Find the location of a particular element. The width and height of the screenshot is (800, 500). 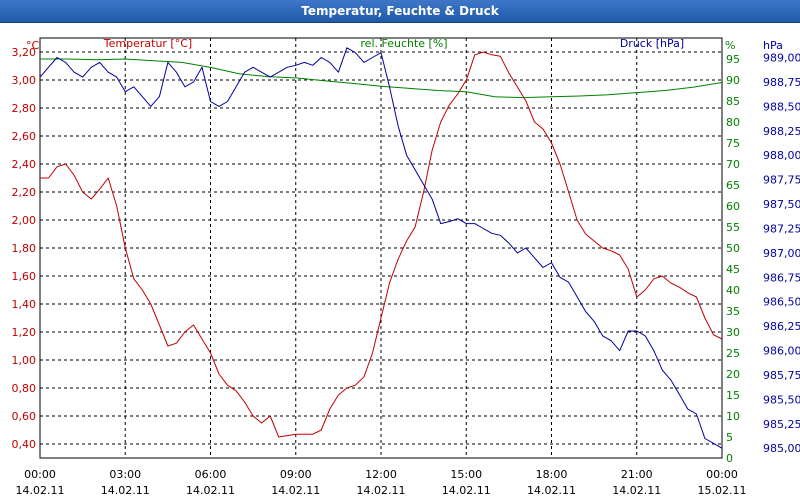

pressure-tick-label: 989,00 is located at coordinates (781, 58).